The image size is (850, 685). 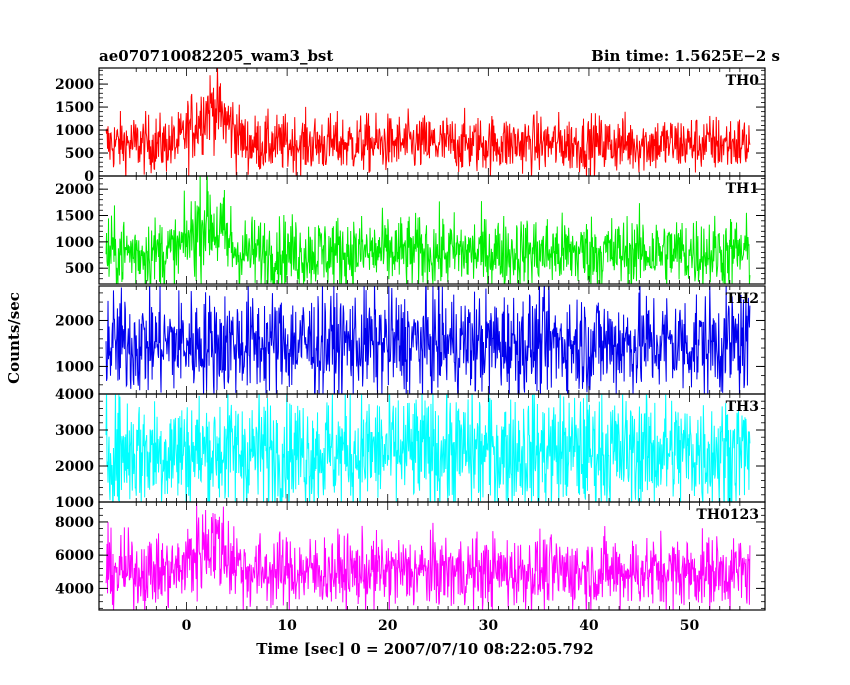 I want to click on panel-label-th0123: TH0123, so click(x=727, y=515).